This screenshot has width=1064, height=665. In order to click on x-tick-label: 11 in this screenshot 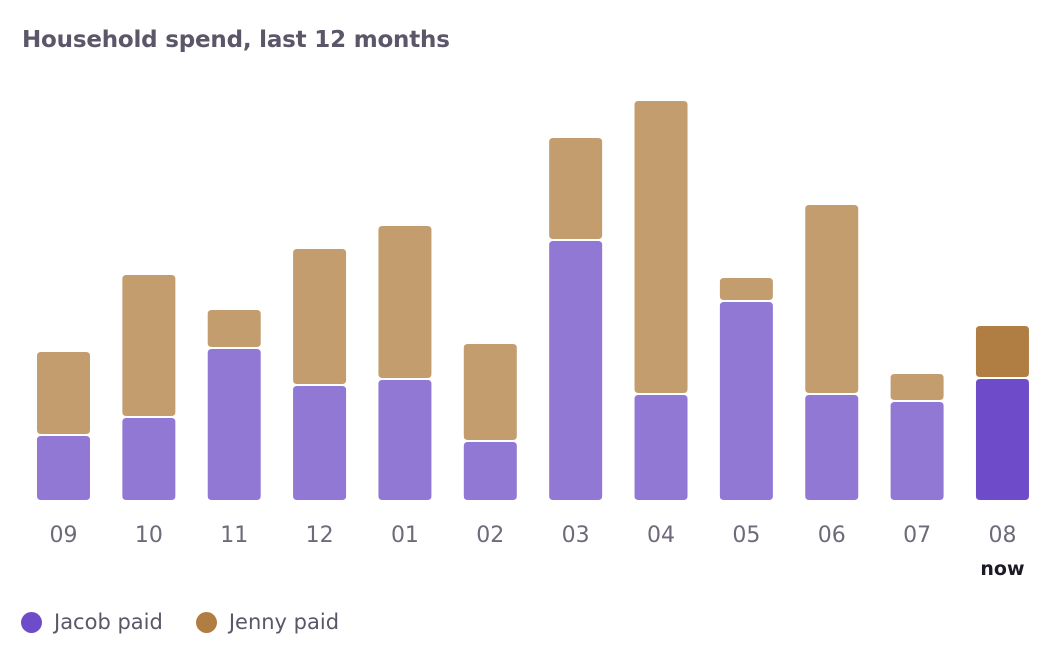, I will do `click(234, 535)`.